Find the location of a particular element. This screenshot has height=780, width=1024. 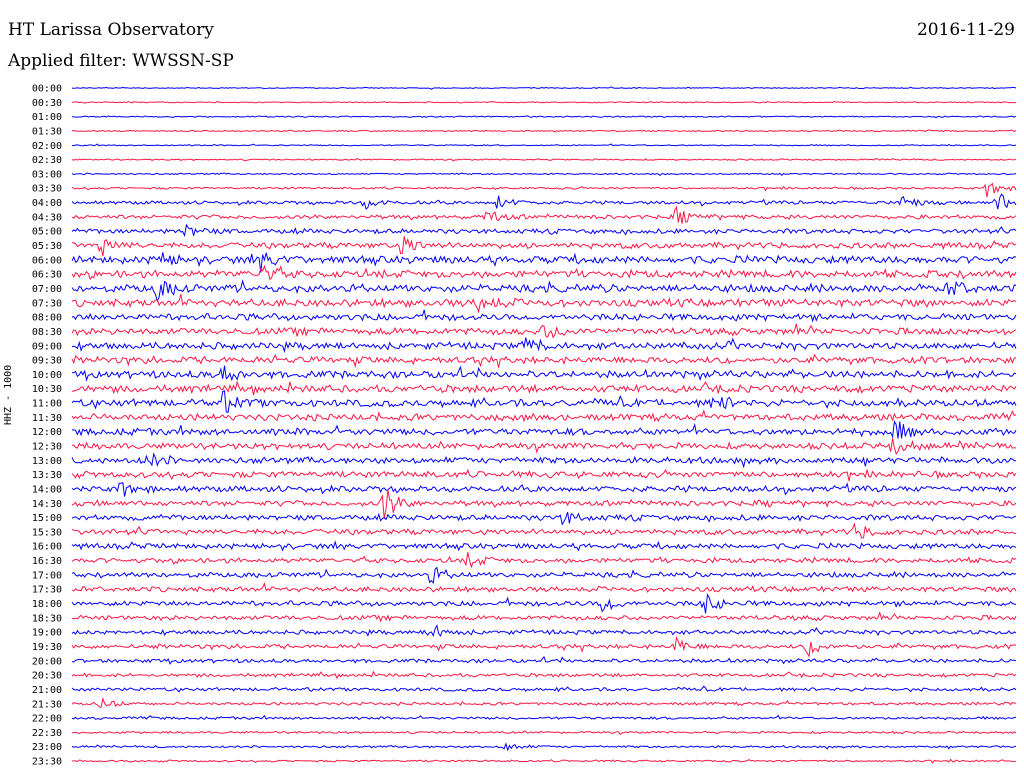

row-time-label: 09:30 is located at coordinates (47, 361).